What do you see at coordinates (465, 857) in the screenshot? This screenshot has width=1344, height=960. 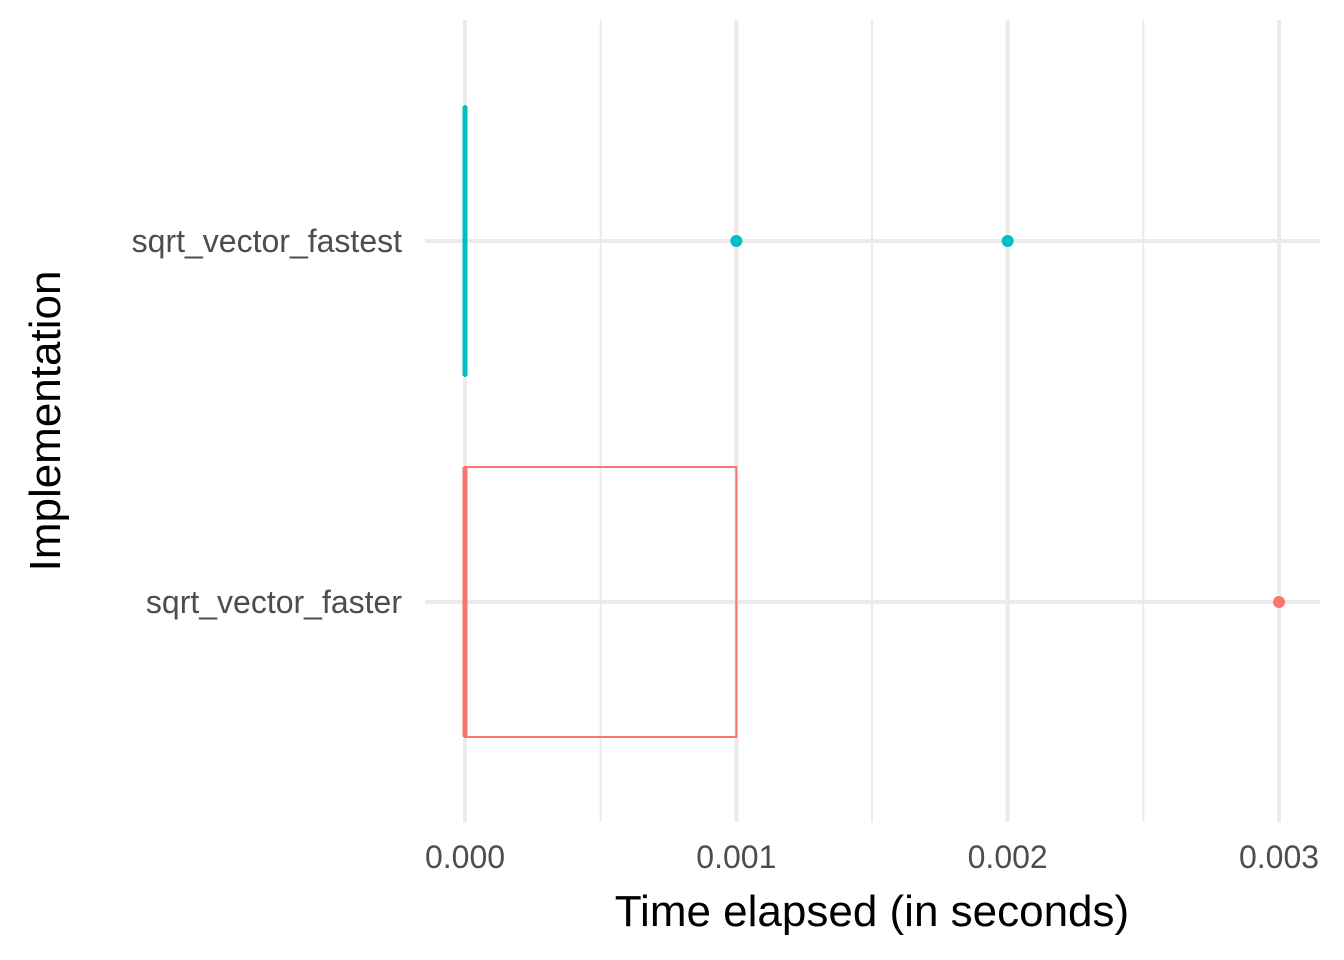 I see `x-tick-label: 0.000` at bounding box center [465, 857].